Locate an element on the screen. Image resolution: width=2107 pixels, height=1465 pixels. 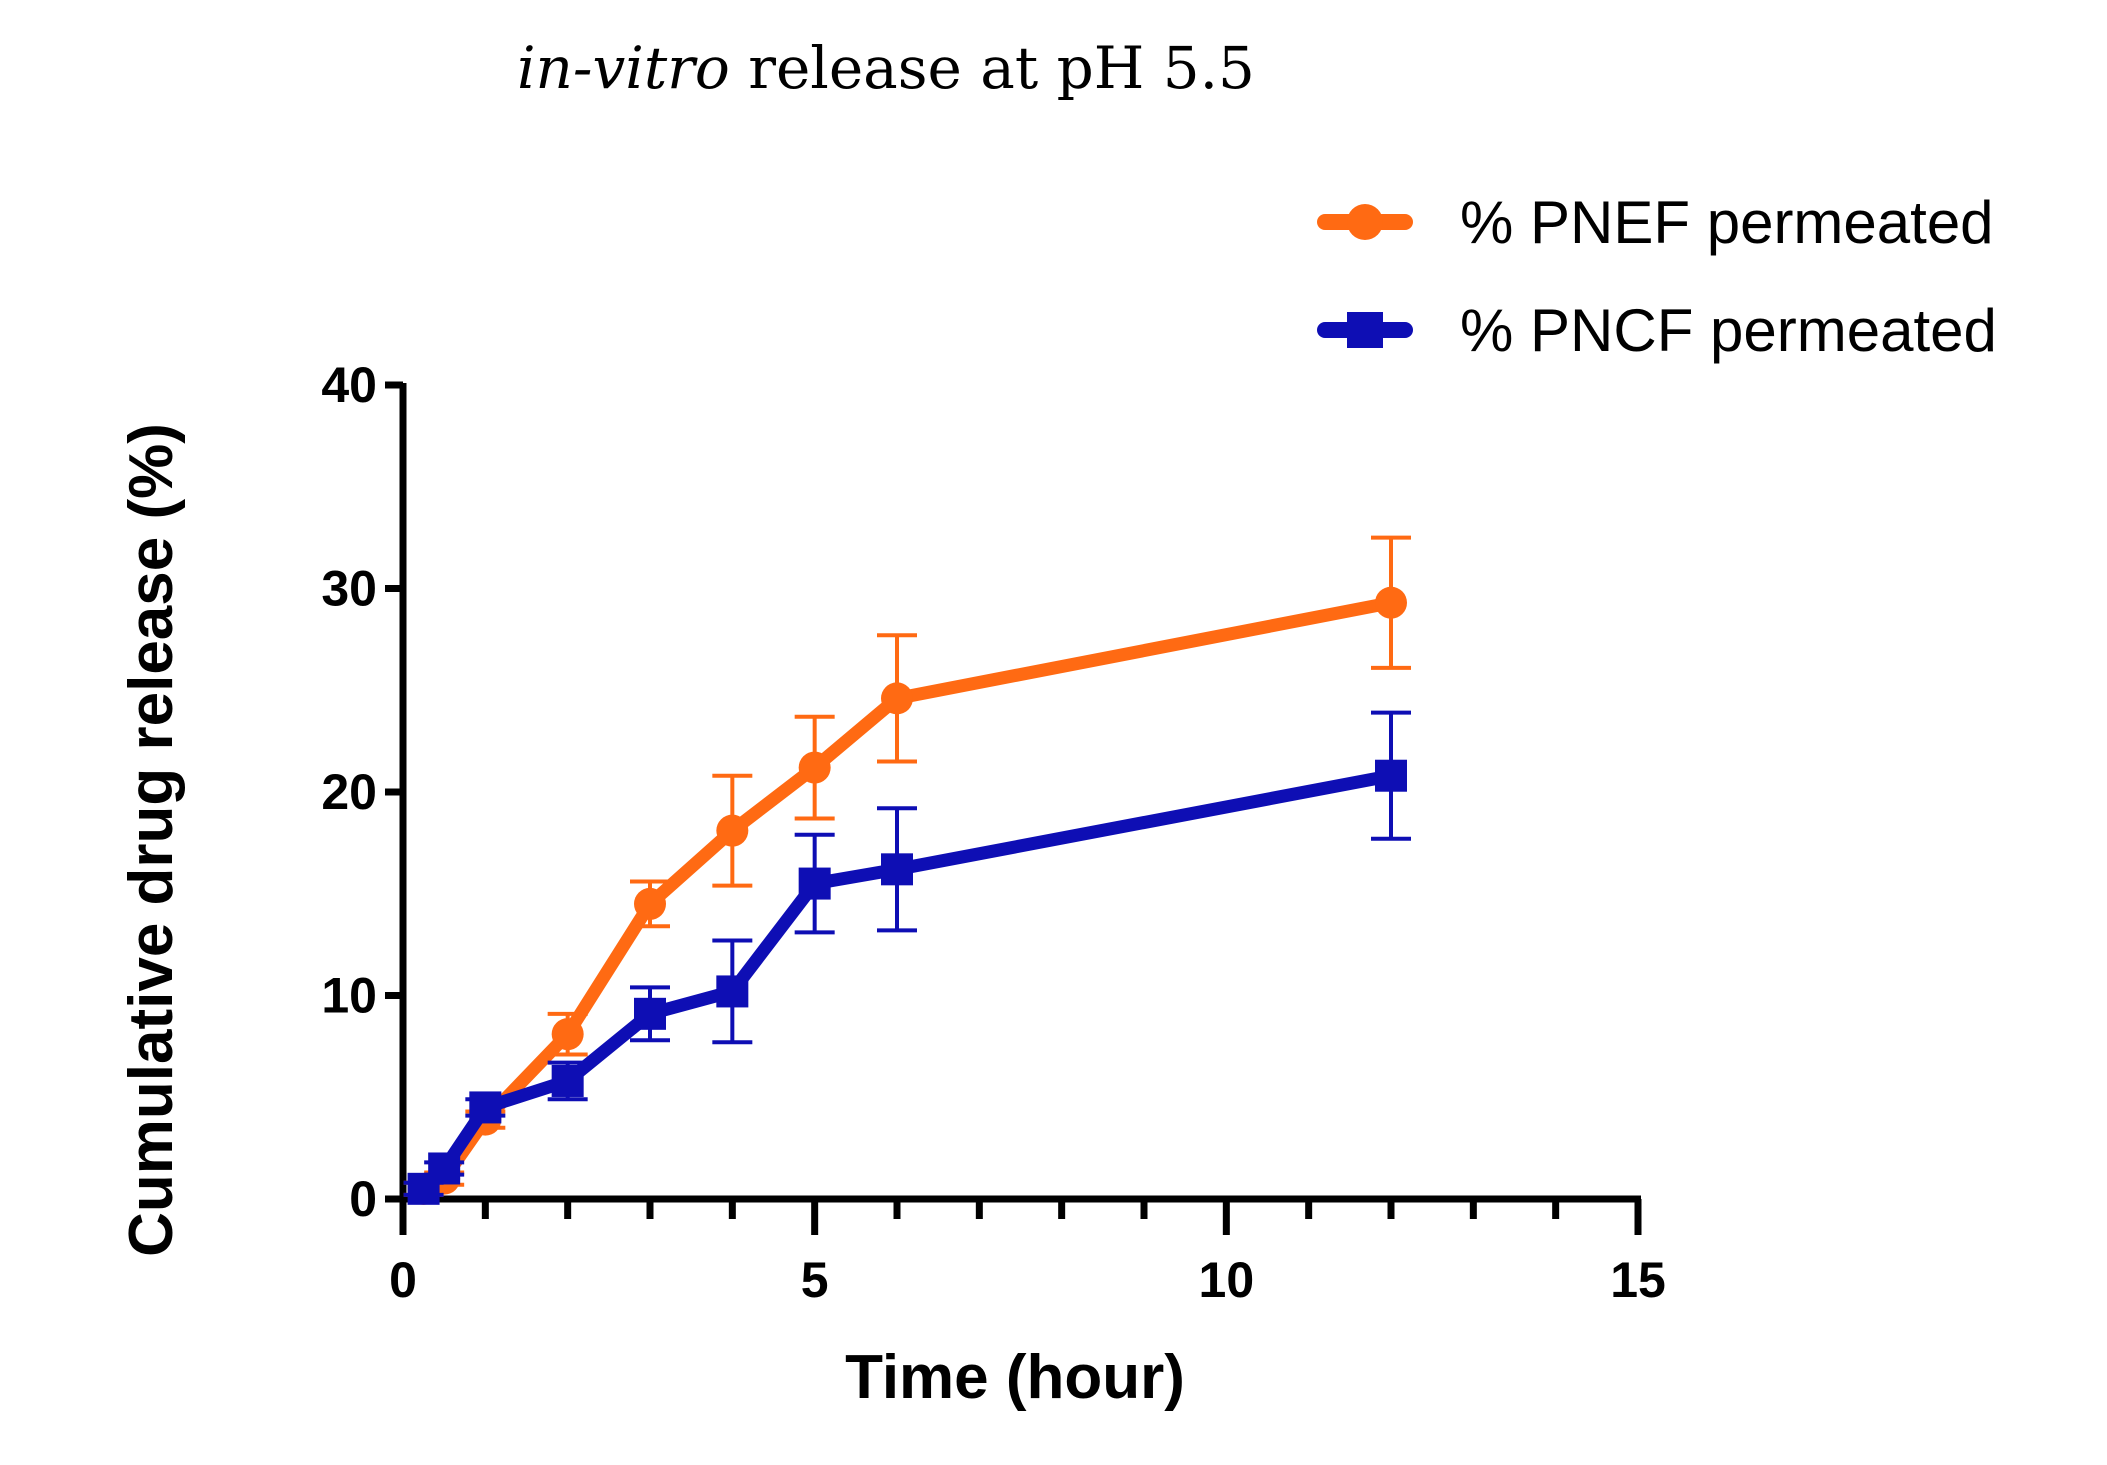
legend: % PNEF permeated % PNCF permeated is located at coordinates (1657, 276).